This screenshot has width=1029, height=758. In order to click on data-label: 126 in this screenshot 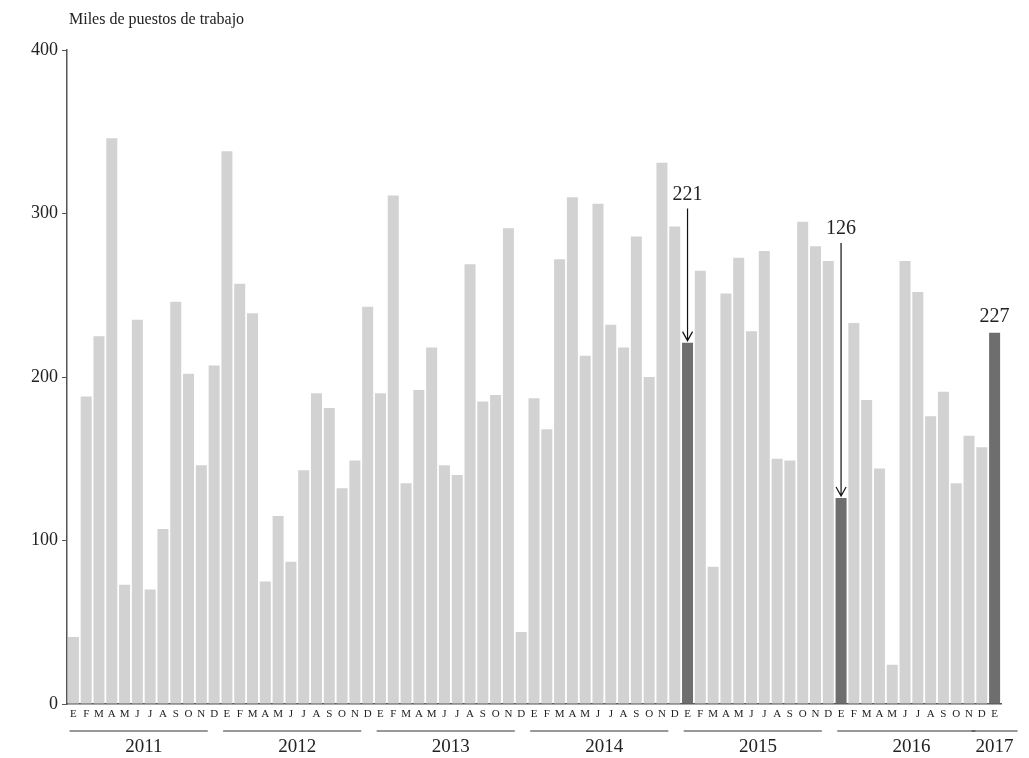, I will do `click(841, 227)`.